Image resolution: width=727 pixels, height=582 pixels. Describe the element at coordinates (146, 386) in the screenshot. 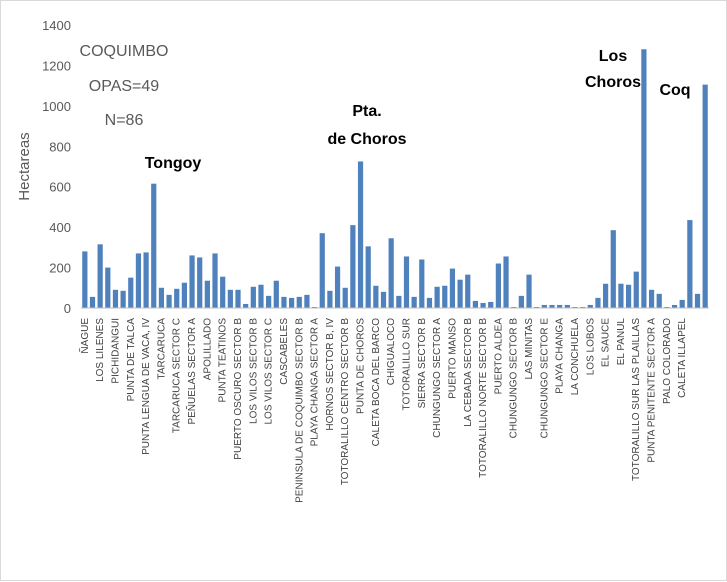

I see `x-tick-label: PUNTA LENGUA DE VACA, IV` at that location.